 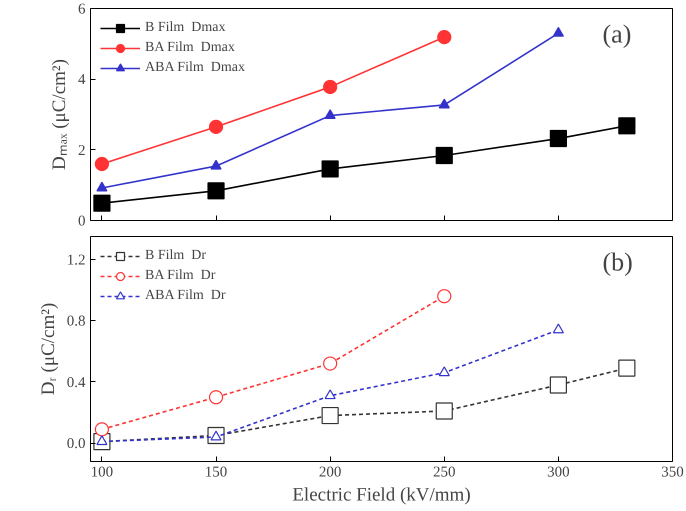 What do you see at coordinates (175, 256) in the screenshot?
I see `legend-label: B Film Dr` at bounding box center [175, 256].